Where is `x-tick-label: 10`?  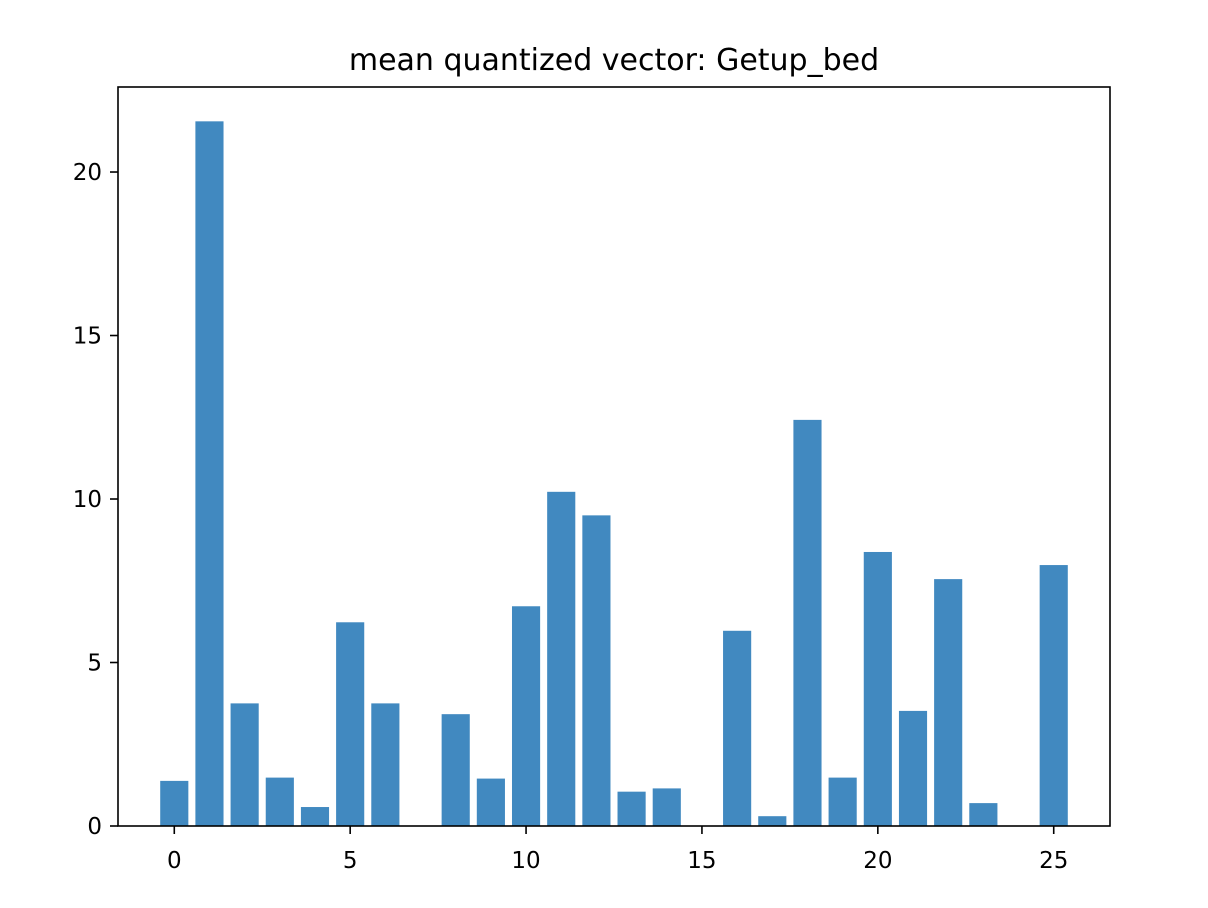
x-tick-label: 10 is located at coordinates (525, 861).